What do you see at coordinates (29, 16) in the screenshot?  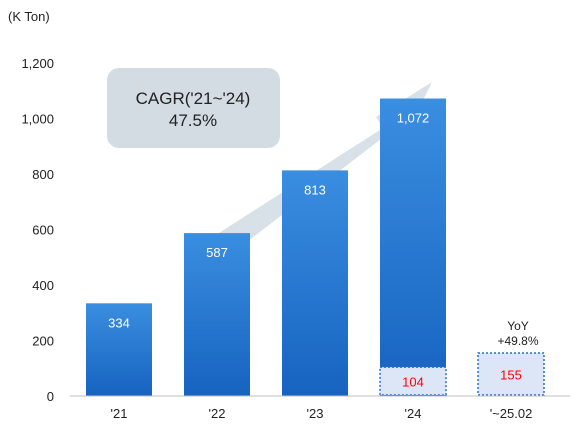 I see `unit-label: (K Ton)` at bounding box center [29, 16].